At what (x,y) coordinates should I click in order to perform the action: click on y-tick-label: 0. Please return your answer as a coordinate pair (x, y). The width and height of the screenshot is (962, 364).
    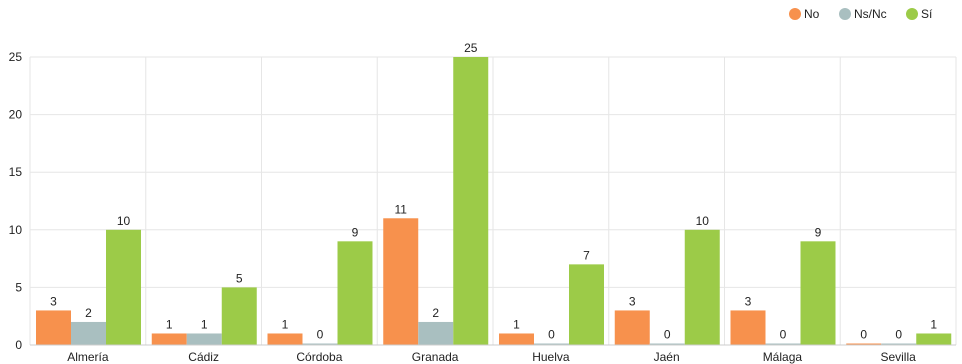
    Looking at the image, I should click on (18, 345).